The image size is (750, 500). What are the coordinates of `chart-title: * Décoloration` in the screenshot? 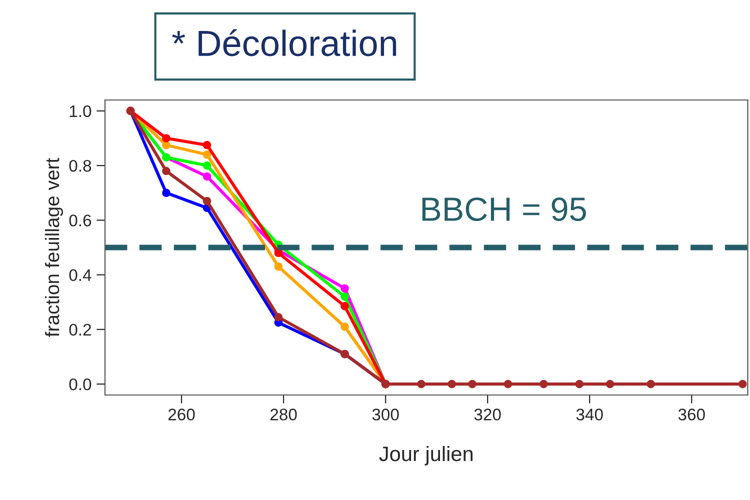 It's located at (284, 42).